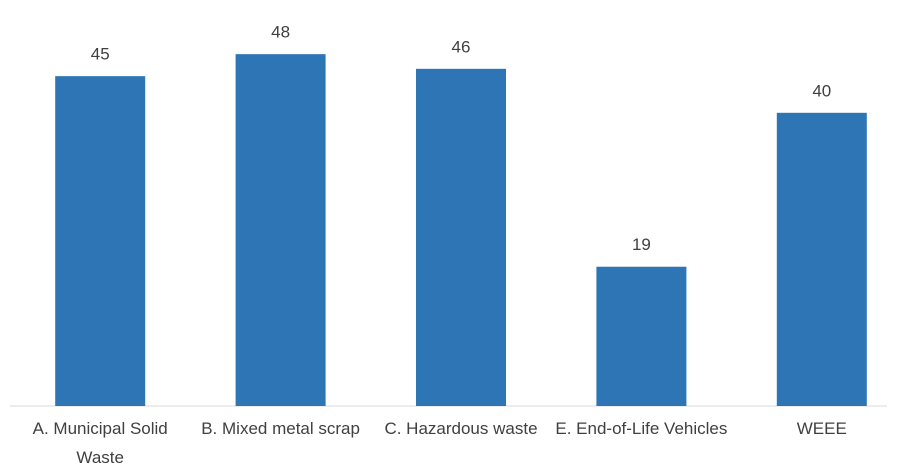 The height and width of the screenshot is (474, 897). Describe the element at coordinates (100, 443) in the screenshot. I see `x-tick-label: A. Municipal Solid Waste` at that location.